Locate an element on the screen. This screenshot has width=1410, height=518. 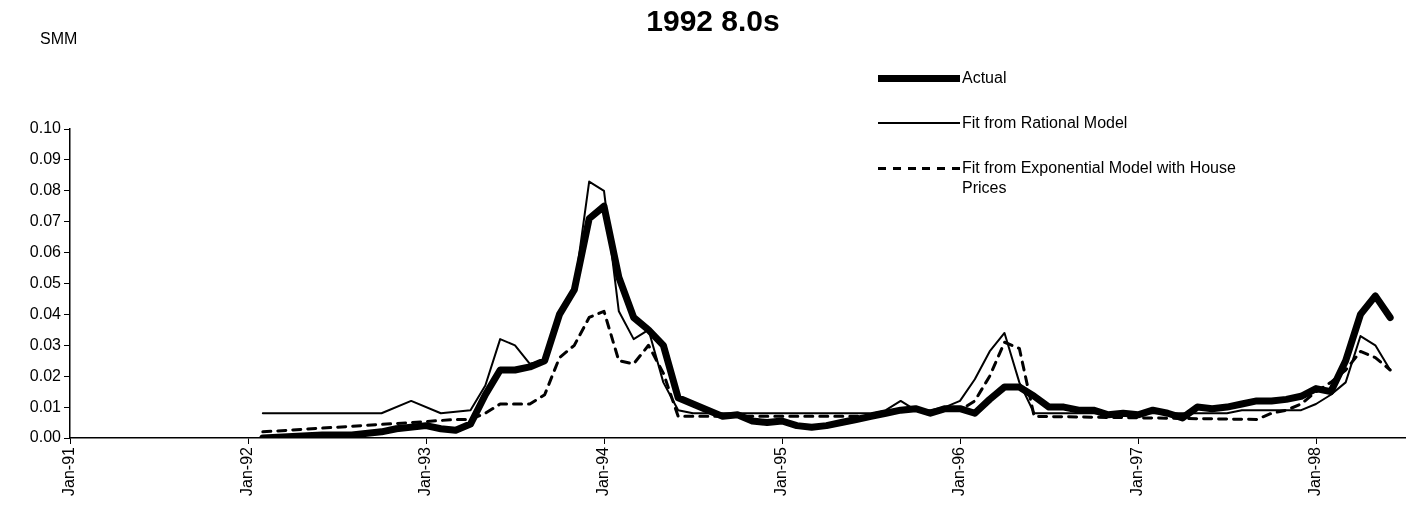
y-tick-label: 0.00 is located at coordinates (45, 437).